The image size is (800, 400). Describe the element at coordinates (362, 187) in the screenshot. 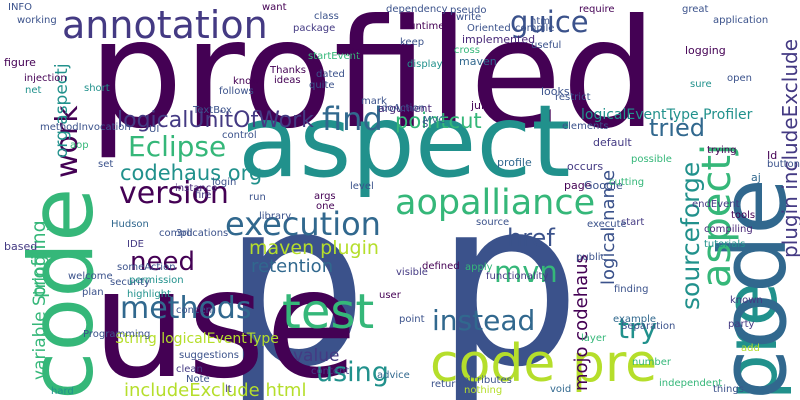

I see `cloud-word: level` at that location.